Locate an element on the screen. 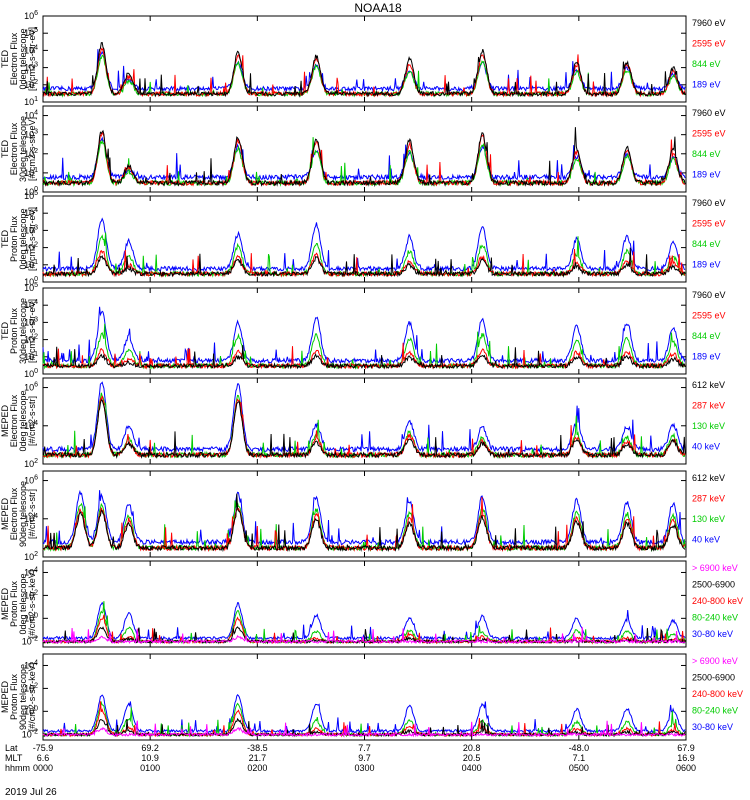  hhmm-value: 0000 is located at coordinates (43, 768).